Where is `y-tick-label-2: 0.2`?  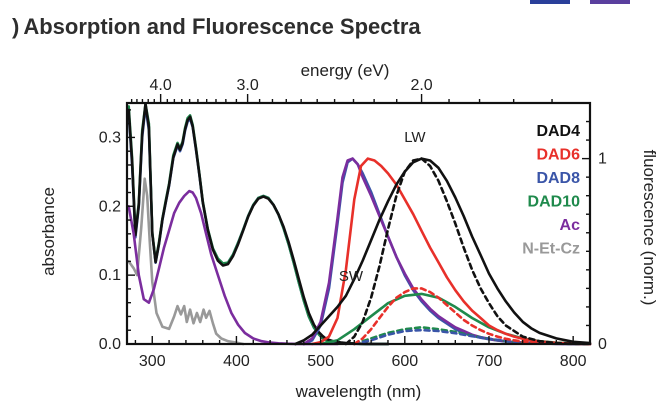 y-tick-label-2: 0.2 is located at coordinates (110, 206).